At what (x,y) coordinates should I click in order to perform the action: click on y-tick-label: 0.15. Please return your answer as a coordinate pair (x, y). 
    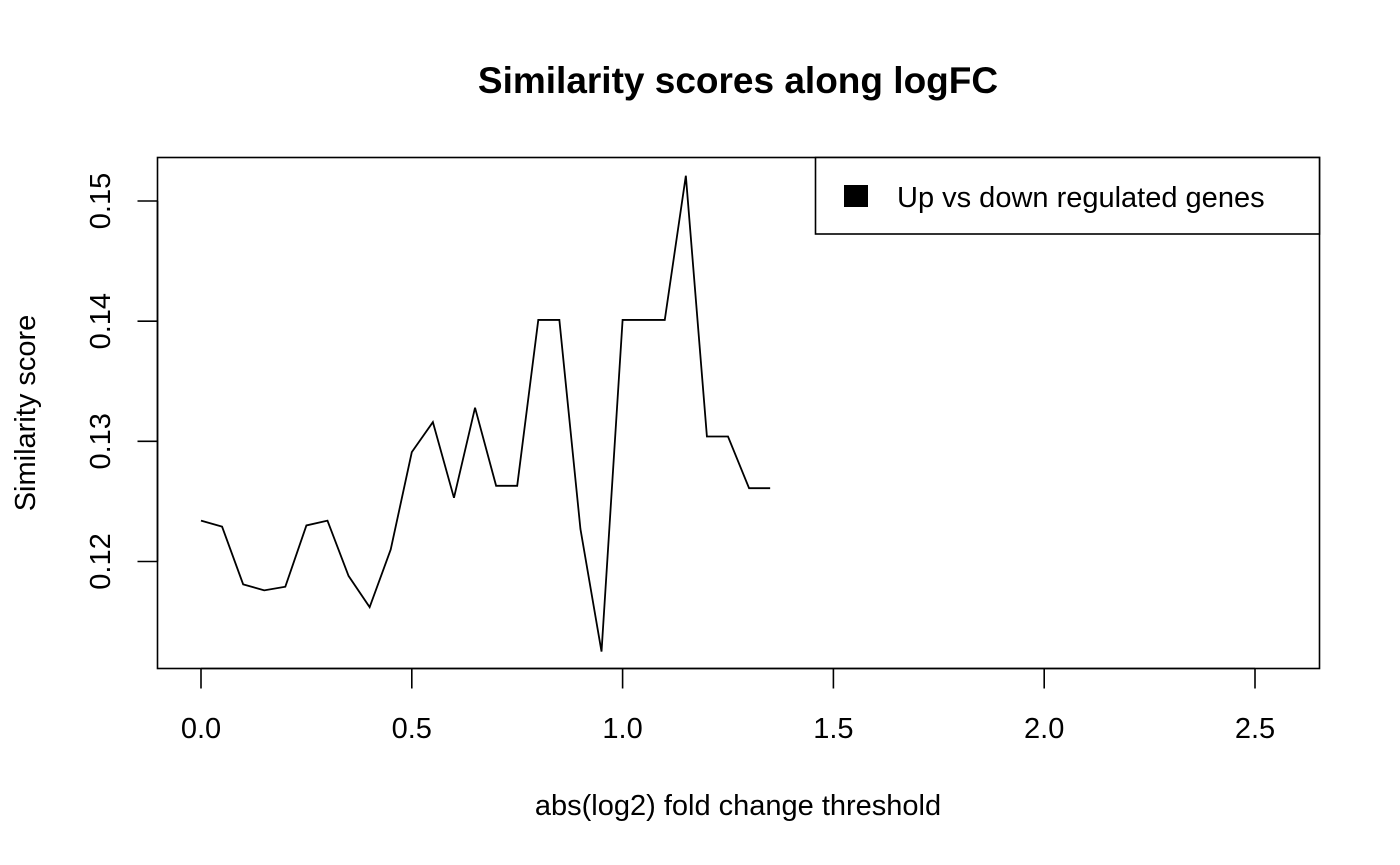
    Looking at the image, I should click on (101, 201).